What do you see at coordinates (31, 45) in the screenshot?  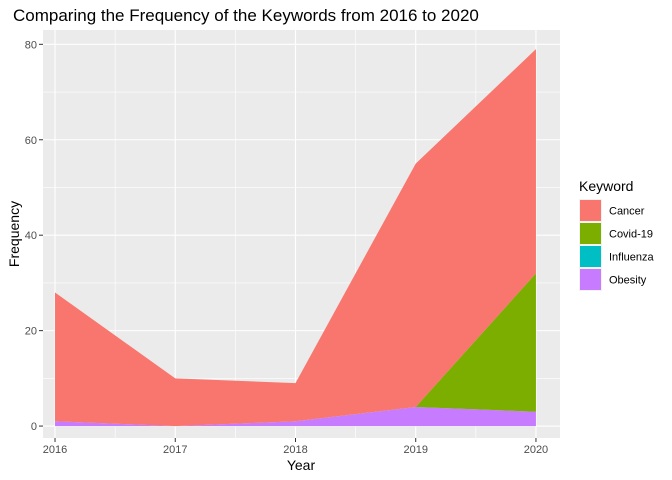 I see `y-tick-label: 80` at bounding box center [31, 45].